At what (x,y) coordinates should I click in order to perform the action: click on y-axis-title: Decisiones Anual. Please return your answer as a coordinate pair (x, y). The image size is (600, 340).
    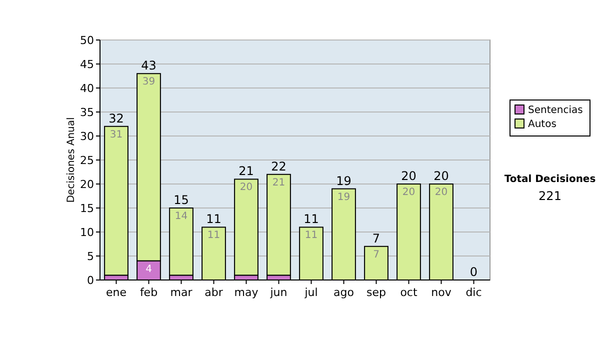
    Looking at the image, I should click on (71, 160).